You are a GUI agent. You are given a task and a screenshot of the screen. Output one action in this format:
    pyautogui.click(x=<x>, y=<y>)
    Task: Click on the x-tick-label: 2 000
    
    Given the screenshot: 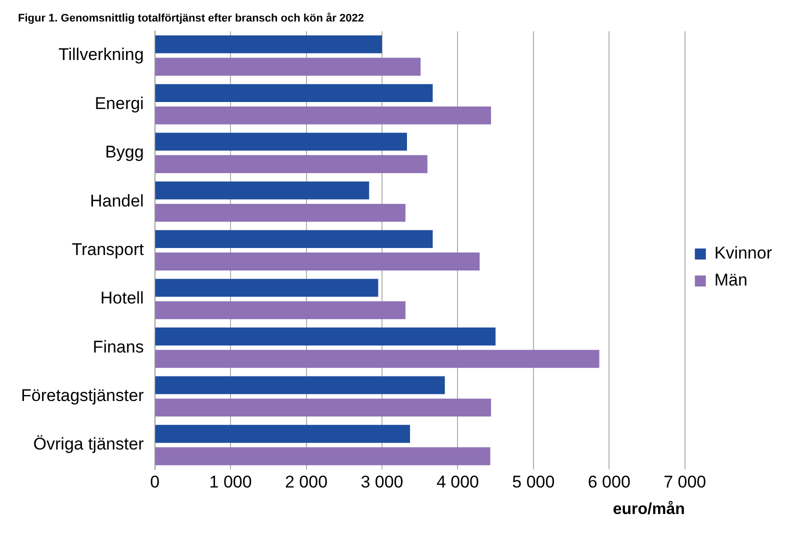 What is the action you would take?
    pyautogui.click(x=306, y=482)
    